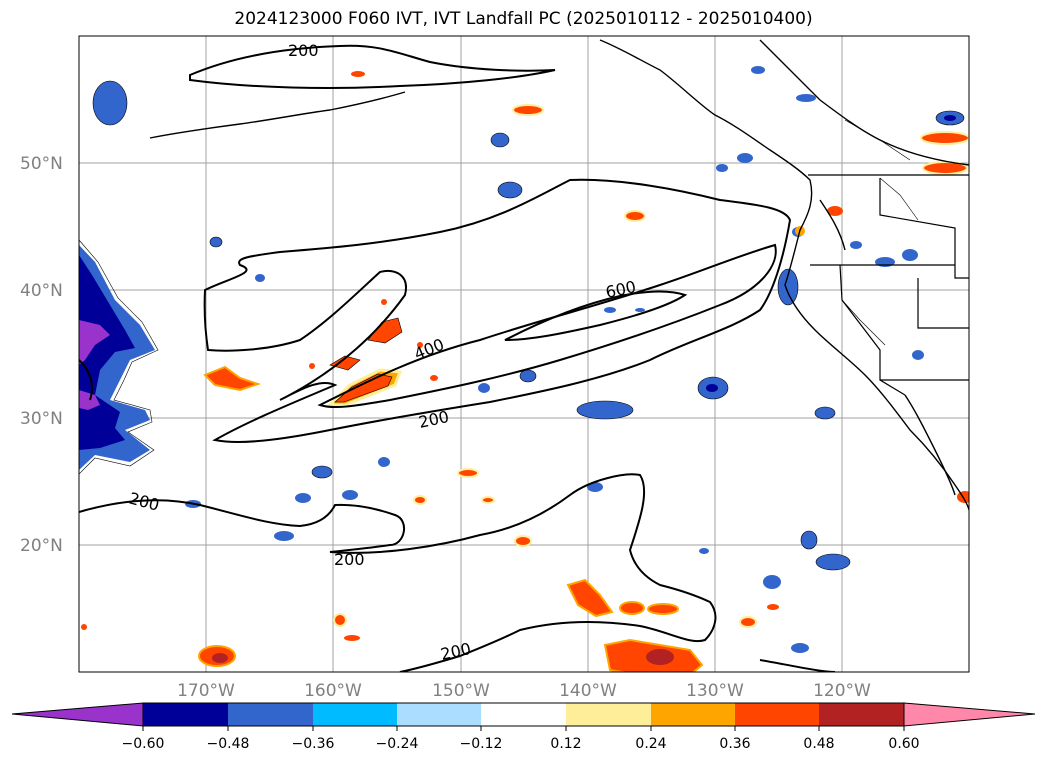  What do you see at coordinates (313, 744) in the screenshot?
I see `colorbar-tick-label: −0.36` at bounding box center [313, 744].